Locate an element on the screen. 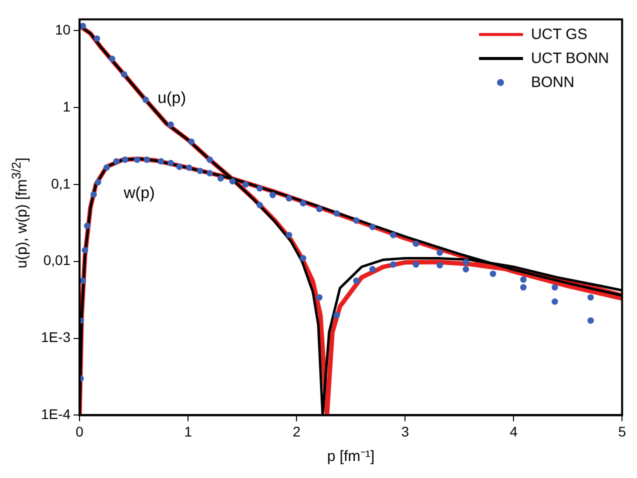 This screenshot has height=478, width=637. annotation: w(p) is located at coordinates (138, 193).